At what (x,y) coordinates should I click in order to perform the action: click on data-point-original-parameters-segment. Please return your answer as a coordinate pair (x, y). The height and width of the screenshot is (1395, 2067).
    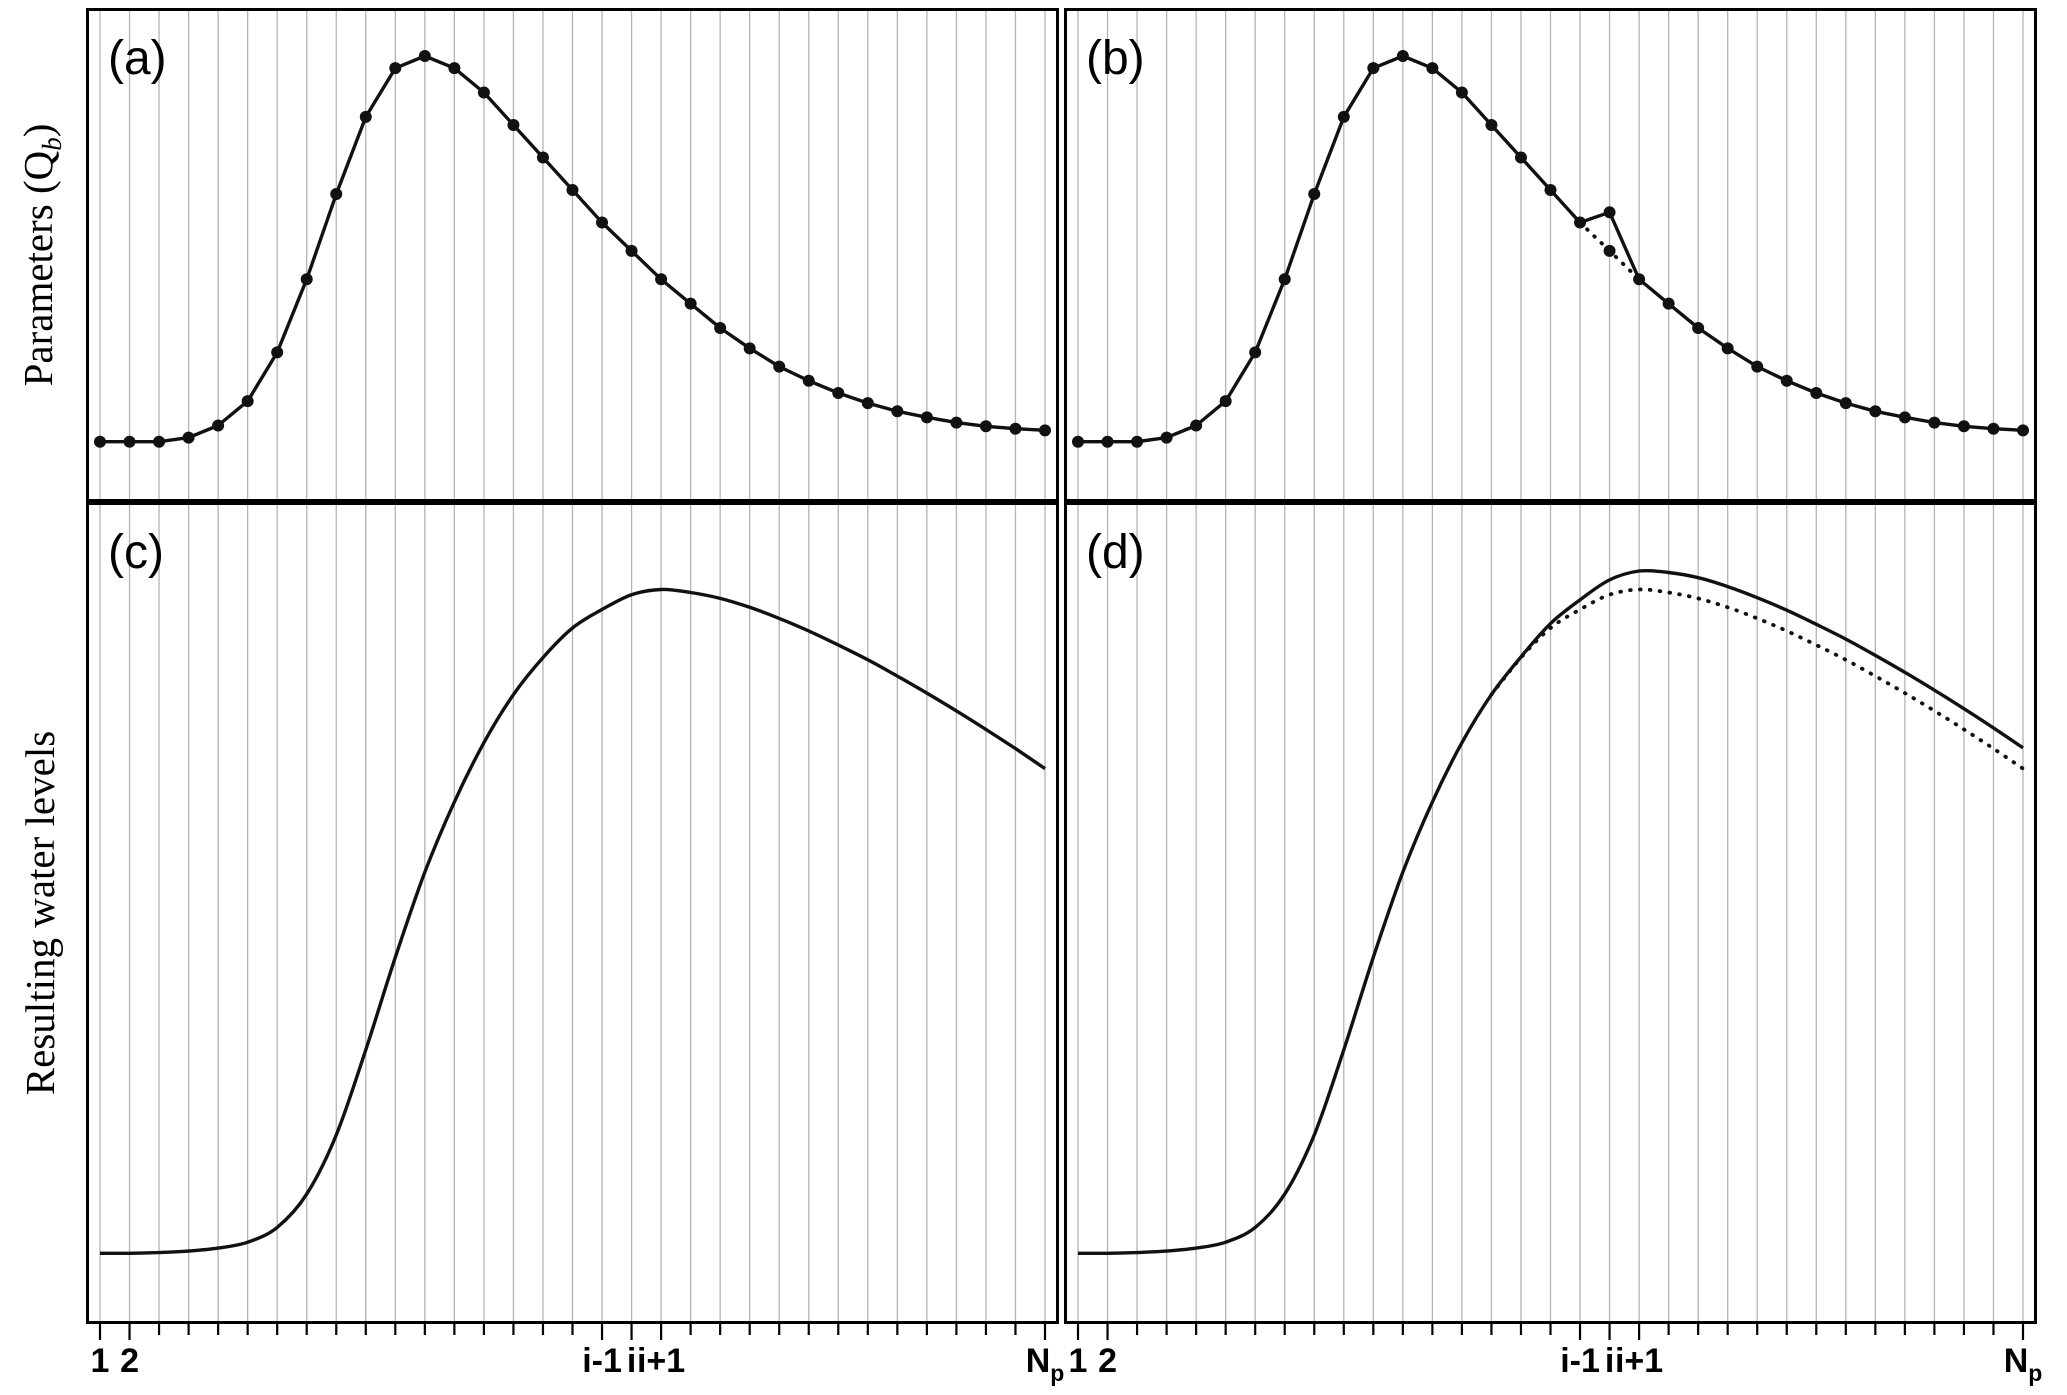
    Looking at the image, I should click on (1609, 250).